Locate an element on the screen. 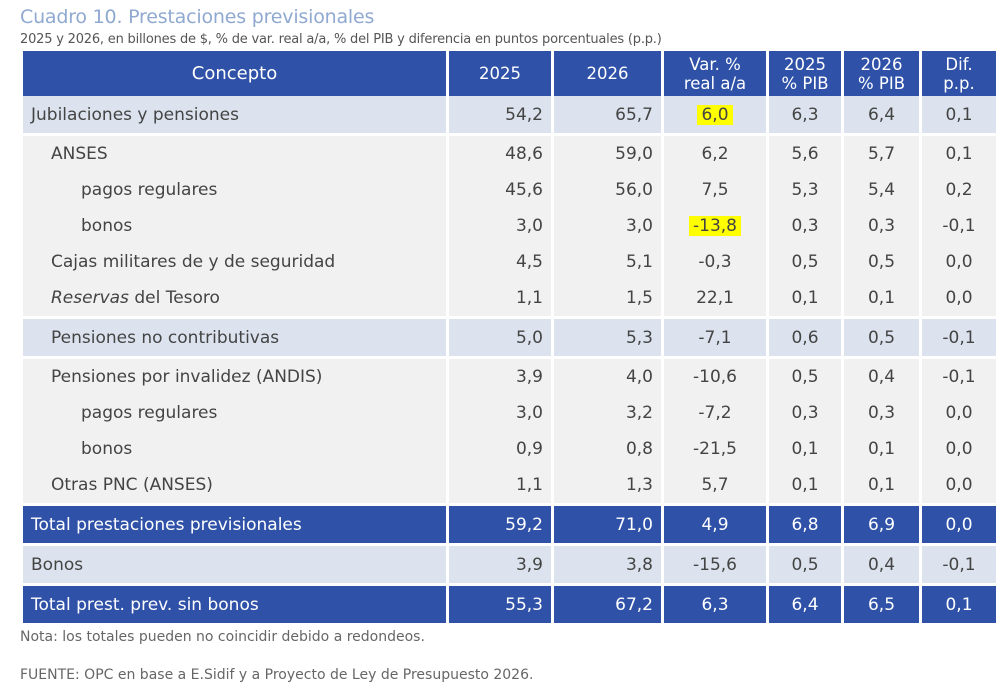  value-cell: 6,9 is located at coordinates (881, 523).